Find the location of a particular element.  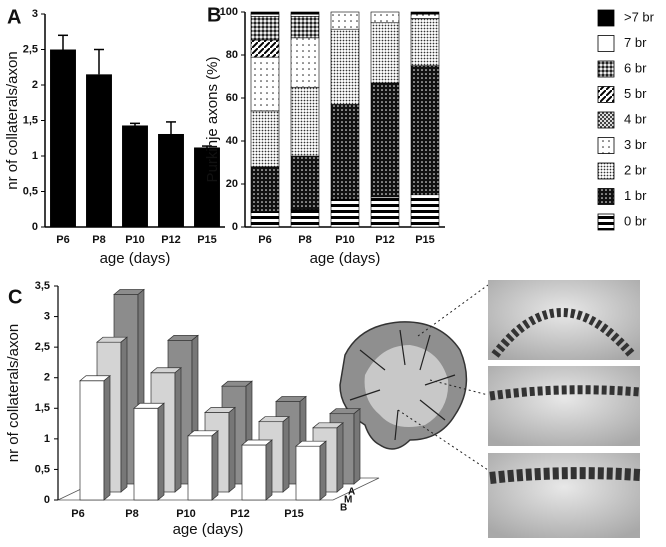

legend-label: 7 br is located at coordinates (635, 42).